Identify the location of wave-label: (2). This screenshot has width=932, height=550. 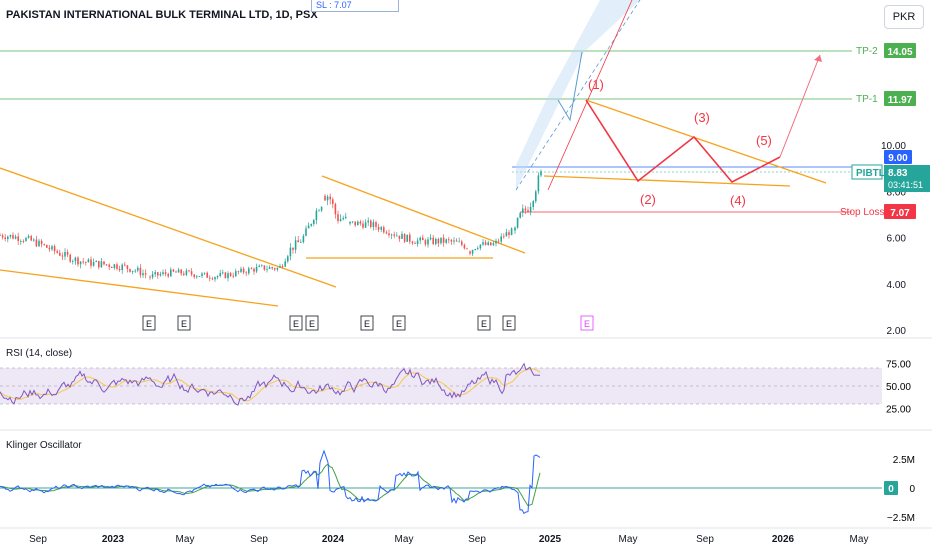
(648, 199).